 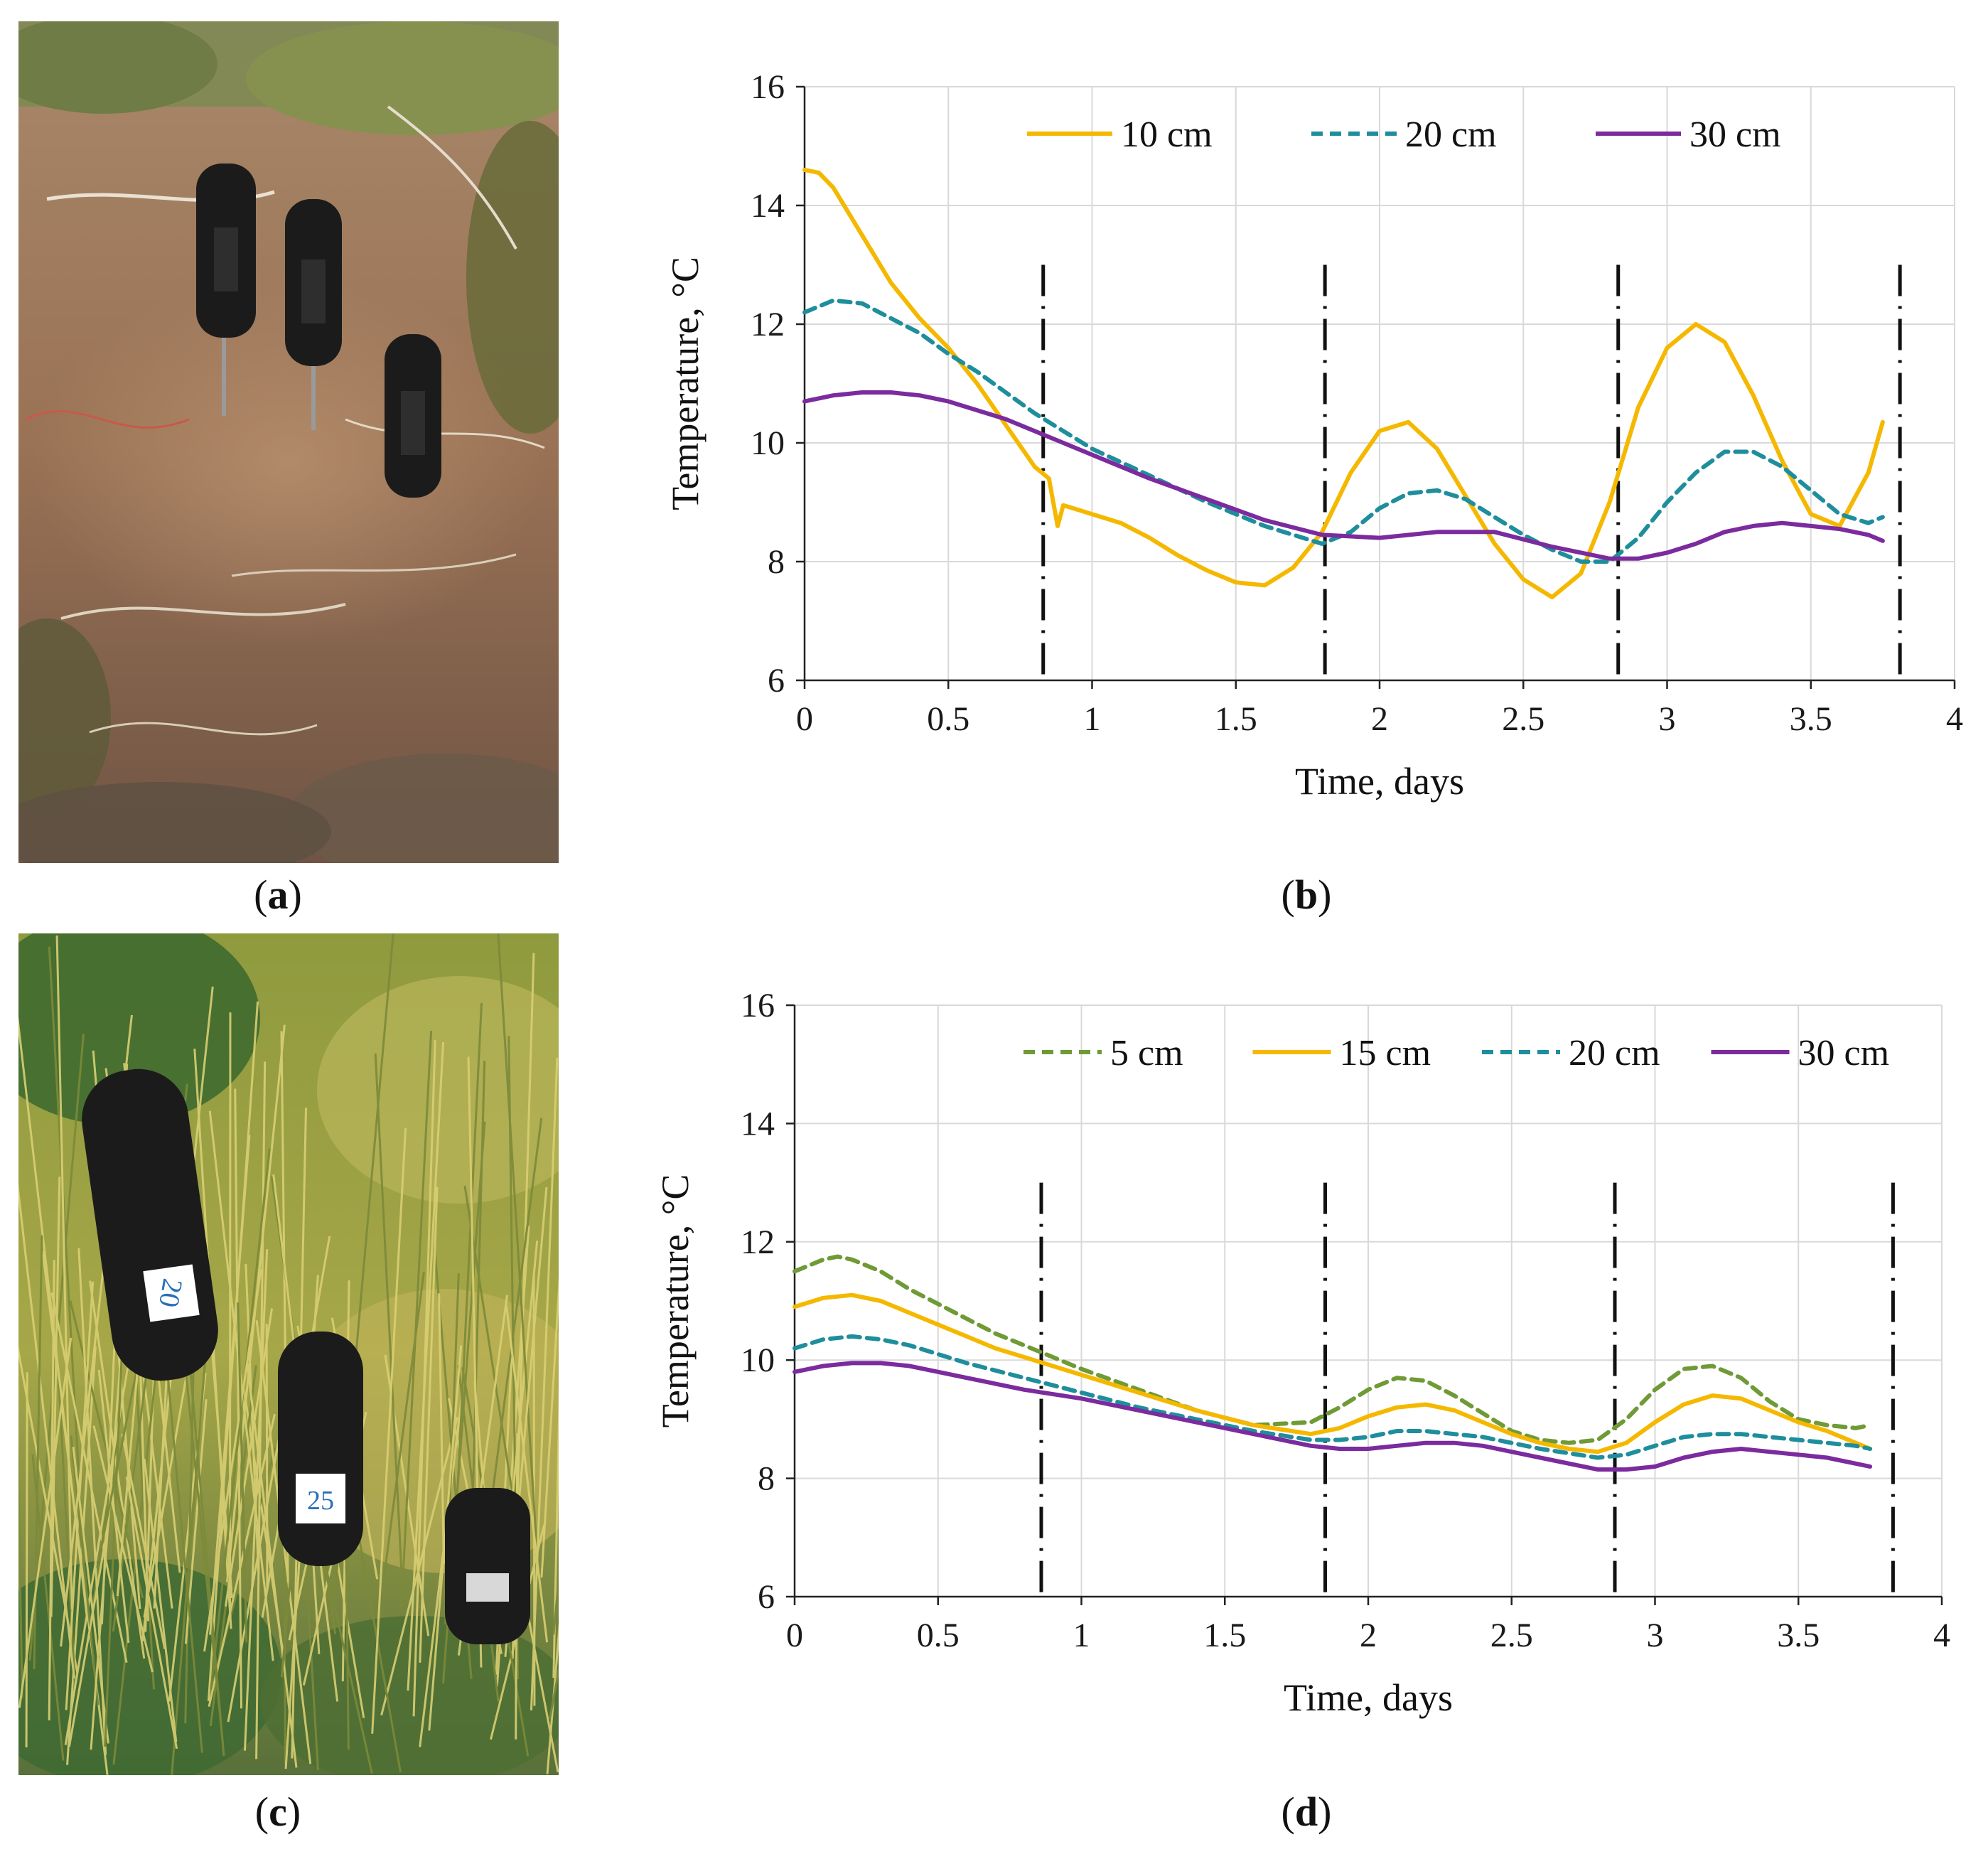 I want to click on legend-label: 5 cm, so click(x=1146, y=1053).